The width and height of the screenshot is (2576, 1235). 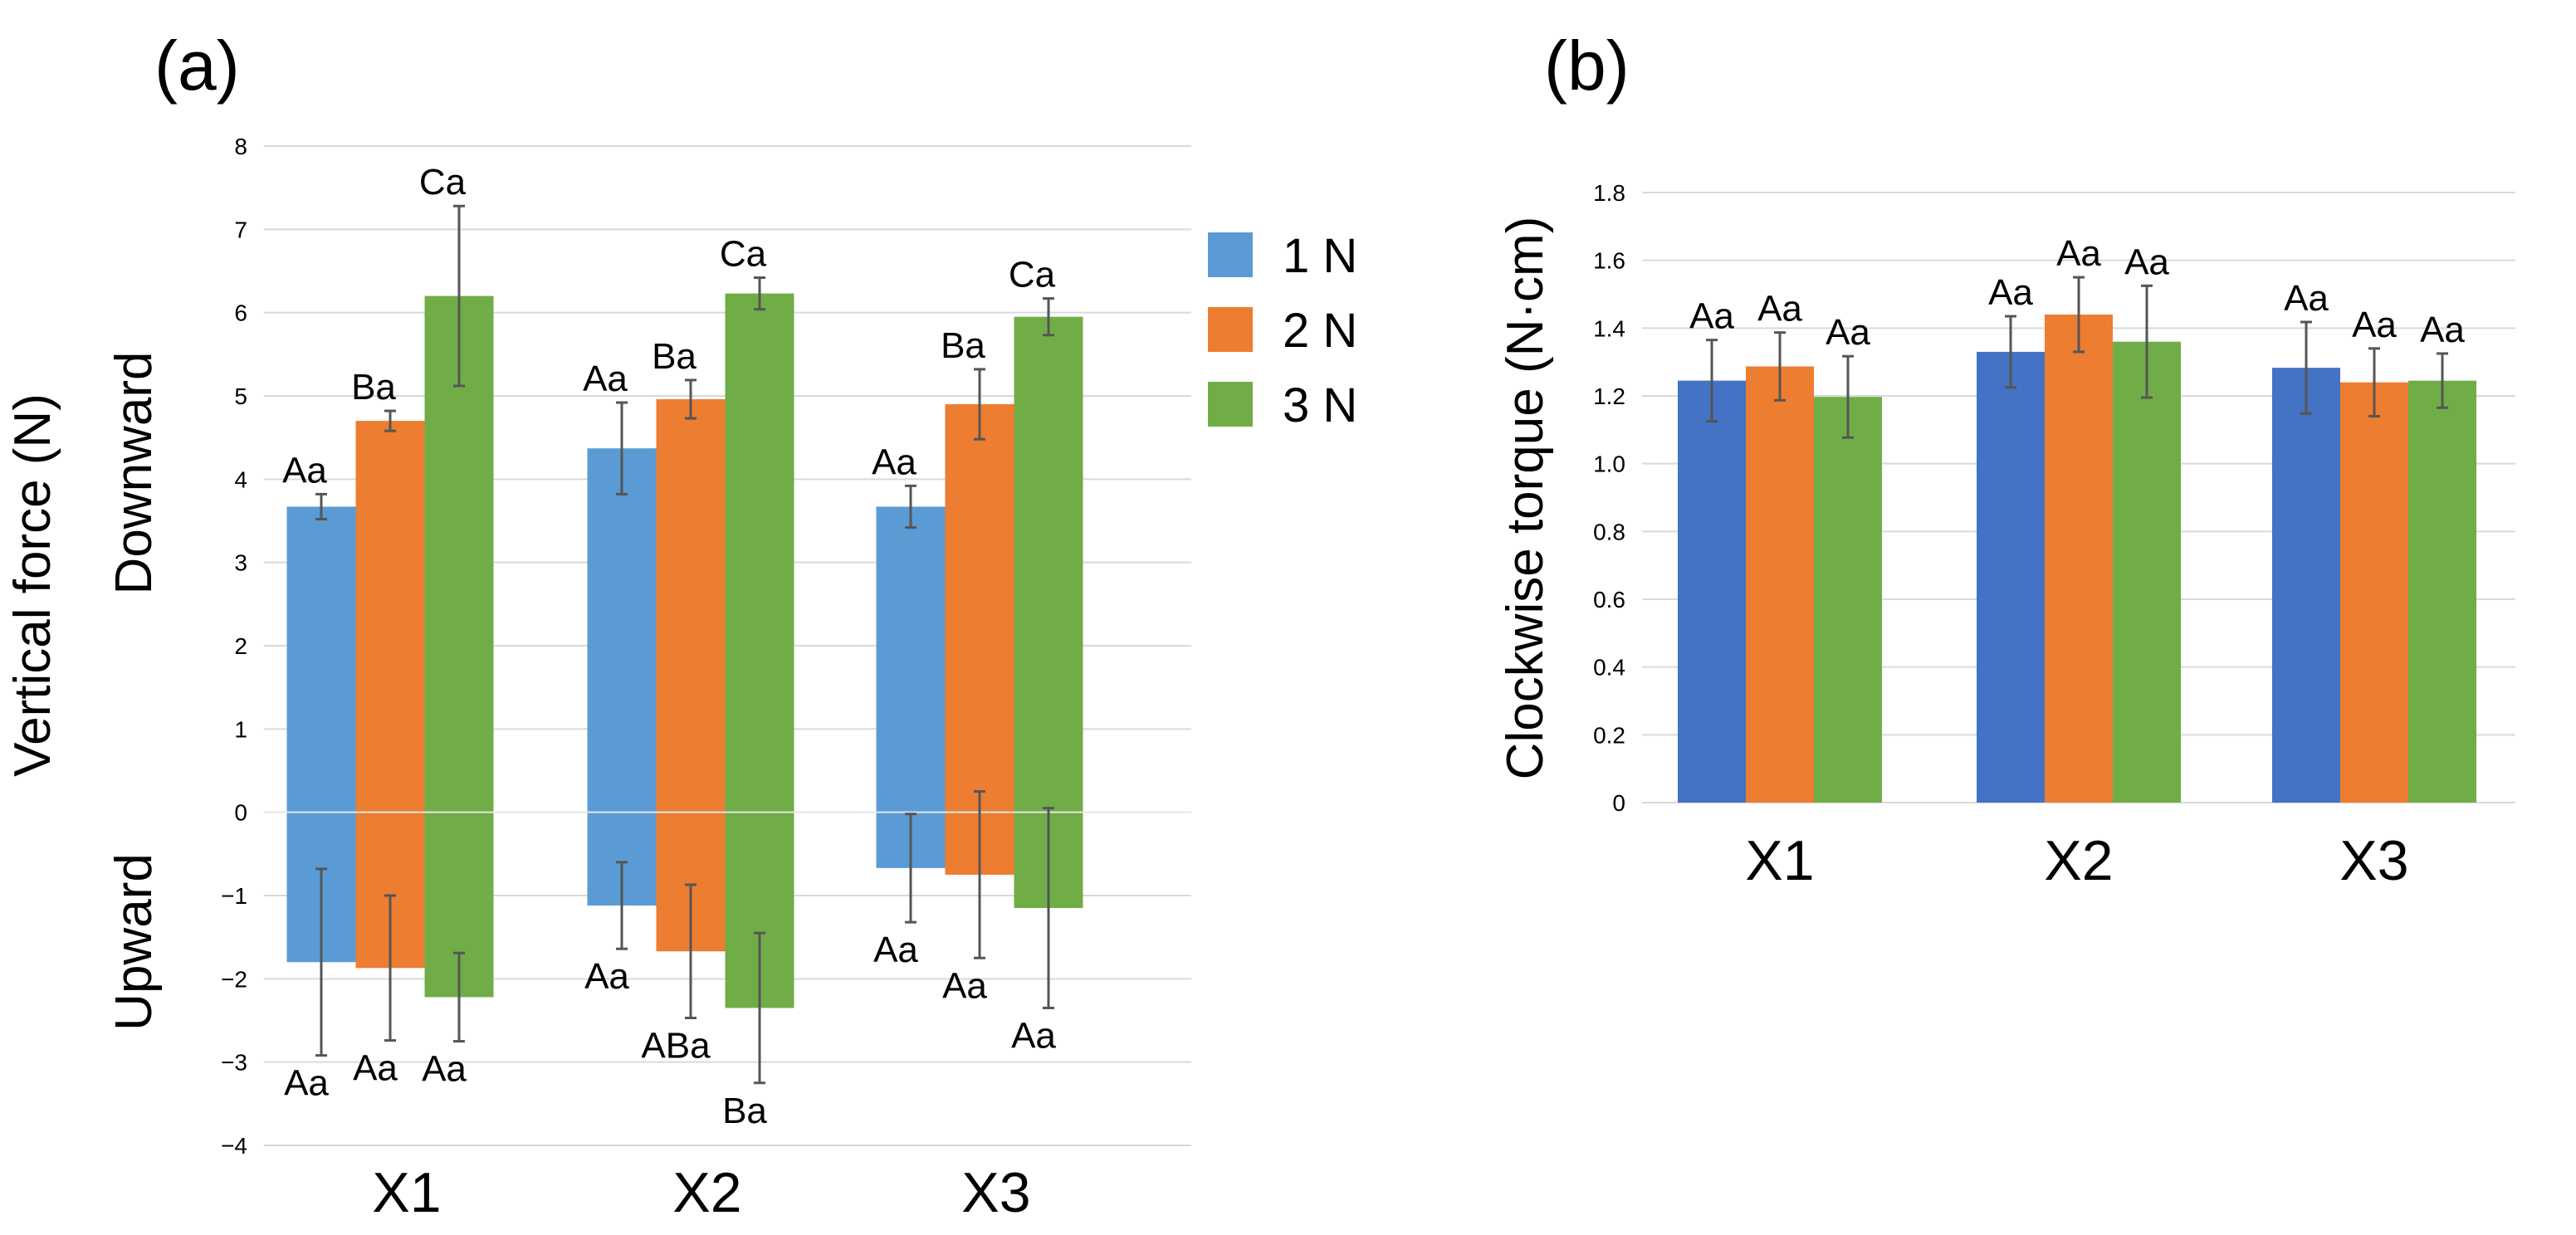 I want to click on panel-b-y-tick-label: 0.8, so click(x=1609, y=531).